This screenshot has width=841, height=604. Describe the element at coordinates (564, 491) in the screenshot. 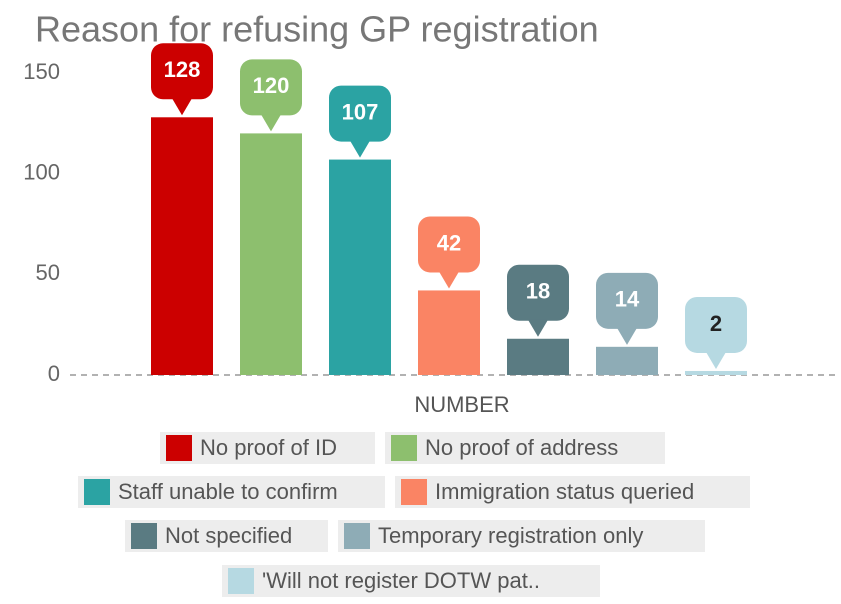

I see `legend-label: Immigration status queried` at that location.